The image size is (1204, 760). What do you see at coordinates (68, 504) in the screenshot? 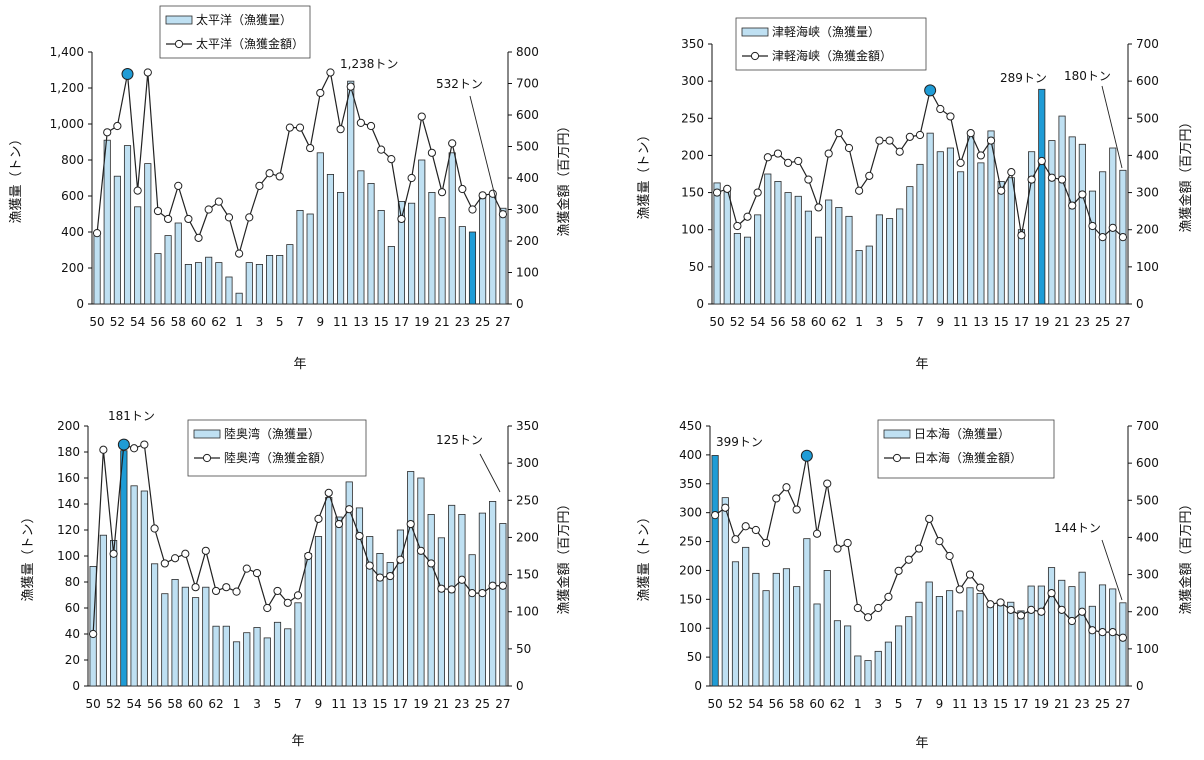
I see `left-tick-label: 140` at bounding box center [68, 504].